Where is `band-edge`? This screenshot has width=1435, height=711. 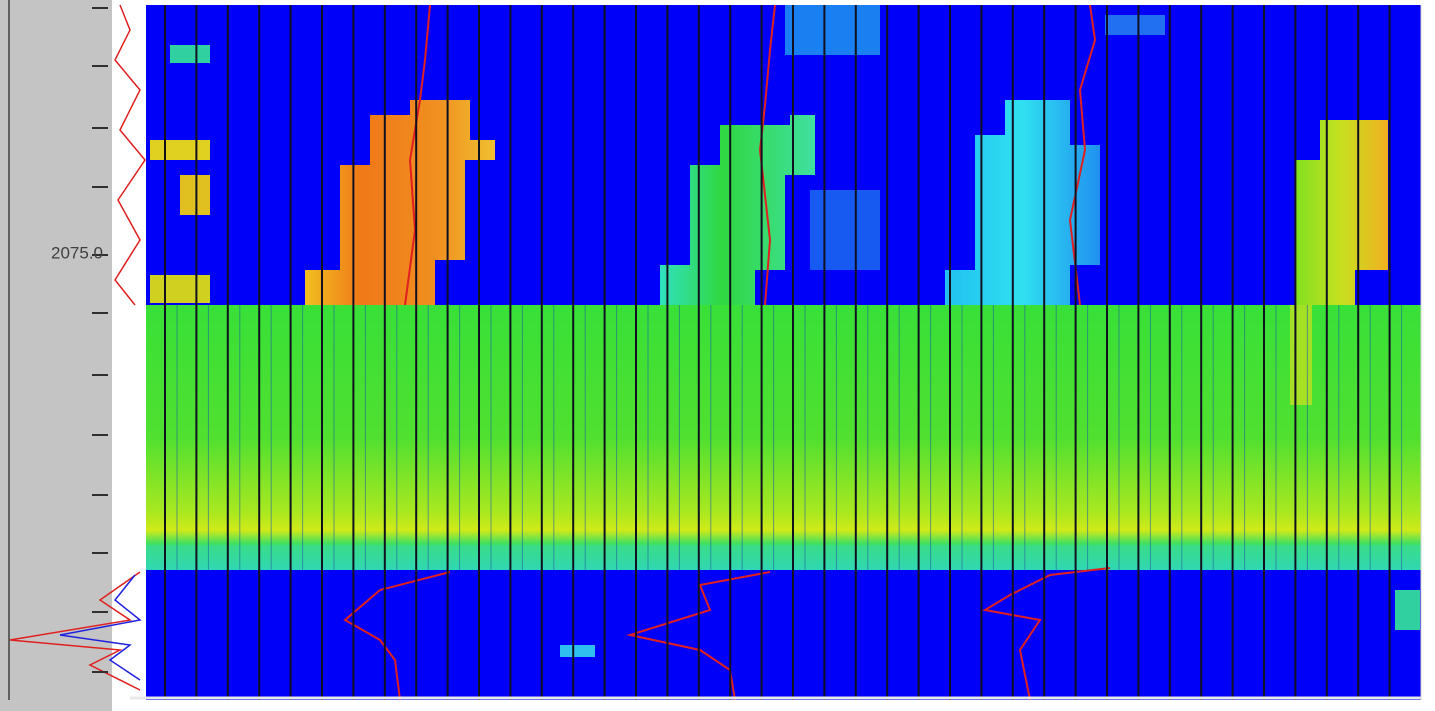
band-edge is located at coordinates (783, 557).